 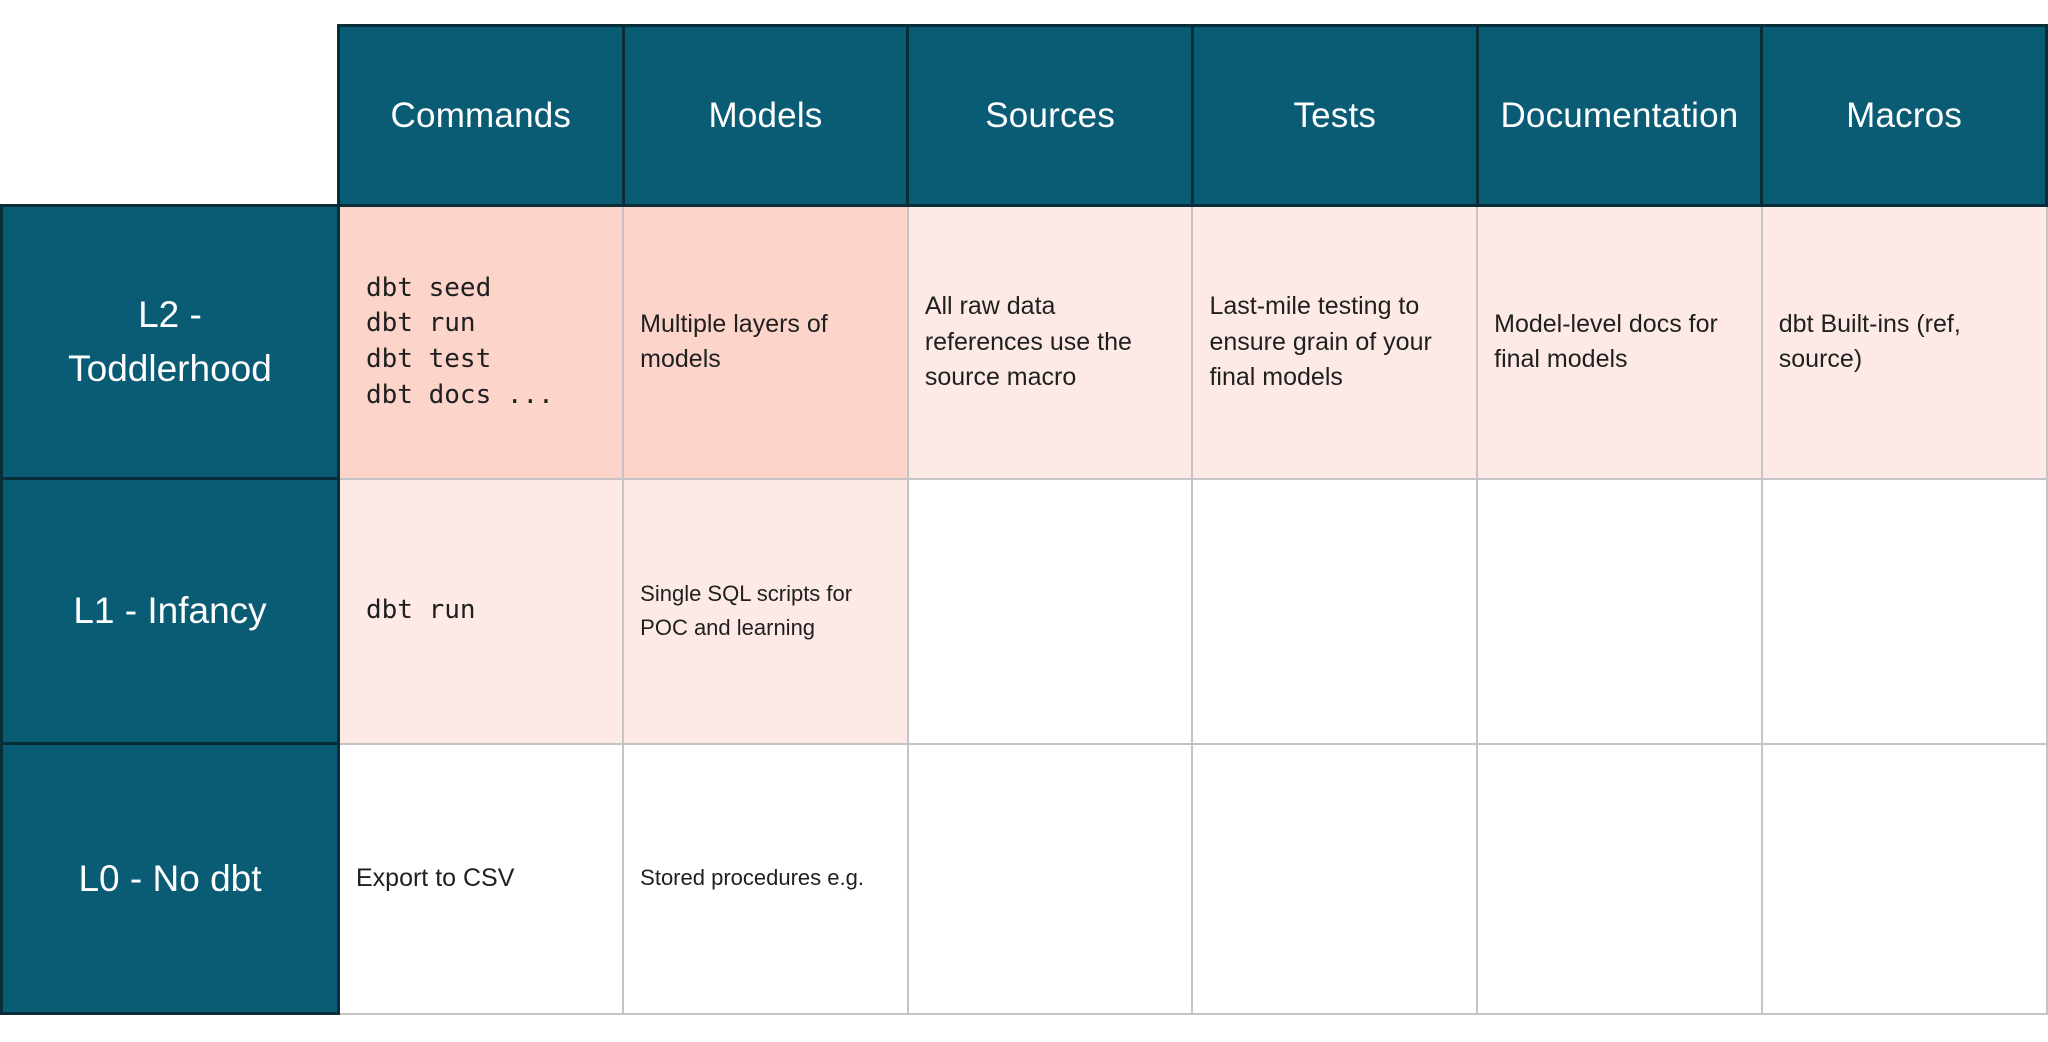 What do you see at coordinates (1619, 611) in the screenshot?
I see `cell-l1-documentation` at bounding box center [1619, 611].